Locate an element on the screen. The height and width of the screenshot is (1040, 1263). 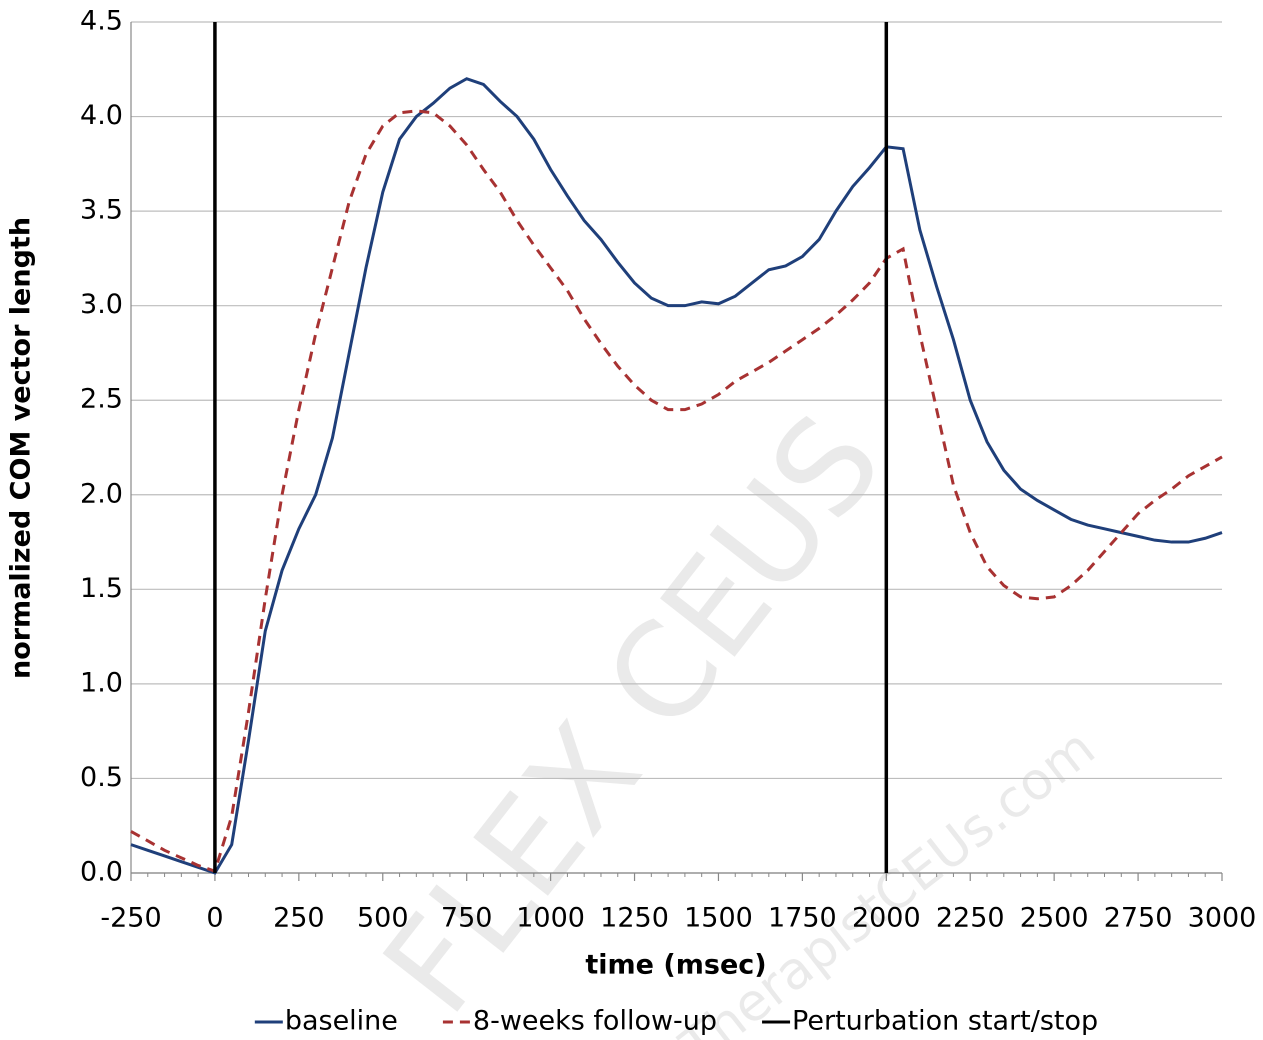
x-tick-label: 1500 is located at coordinates (718, 918).